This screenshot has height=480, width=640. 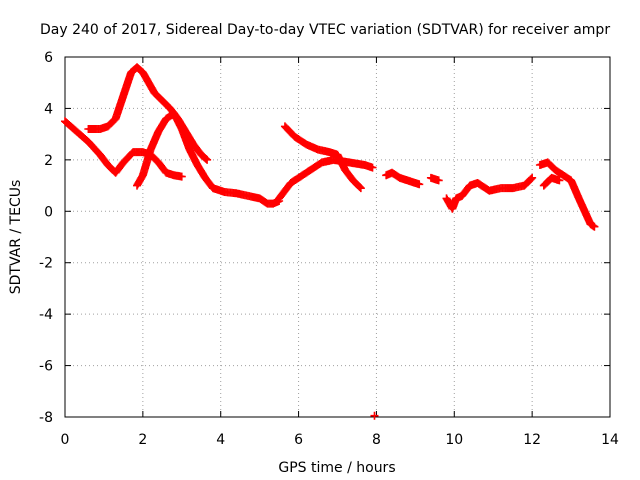 What do you see at coordinates (46, 264) in the screenshot?
I see `y-tick-label: -2` at bounding box center [46, 264].